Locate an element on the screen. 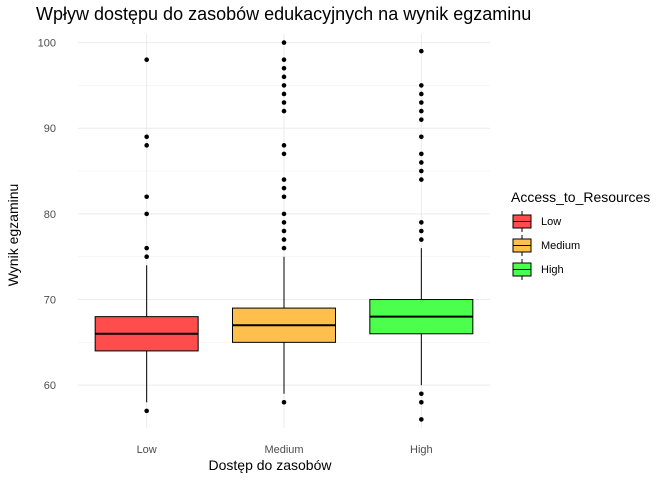 This screenshot has width=672, height=480. legend-title: Access_to_Resources is located at coordinates (580, 197).